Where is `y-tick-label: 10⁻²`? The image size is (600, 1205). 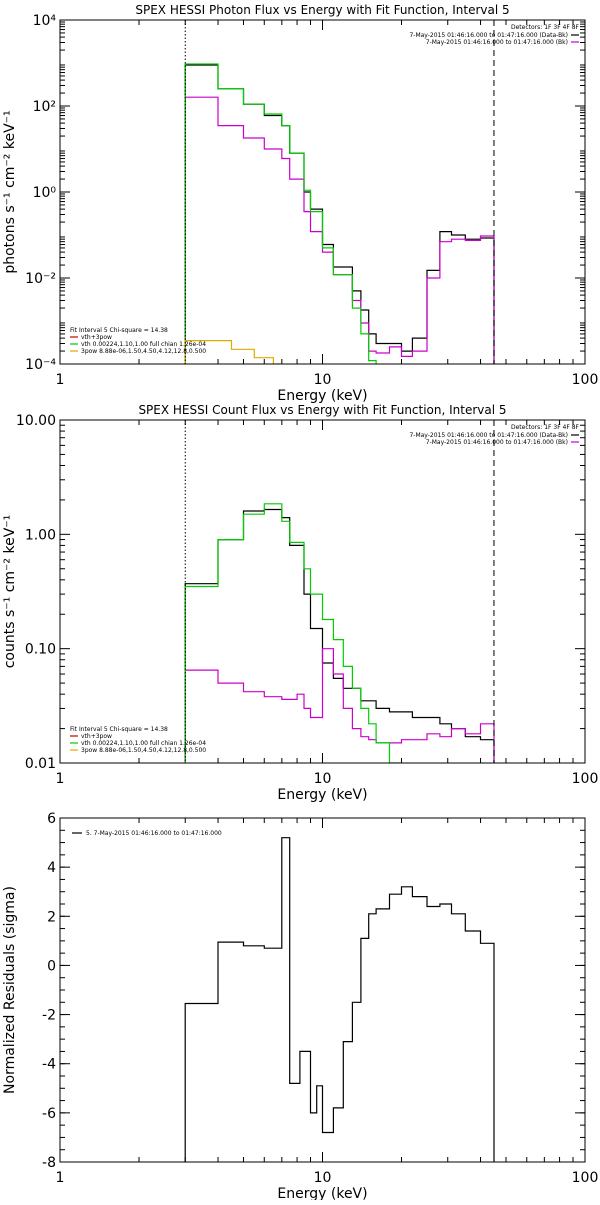
y-tick-label: 10⁻² is located at coordinates (40, 279).